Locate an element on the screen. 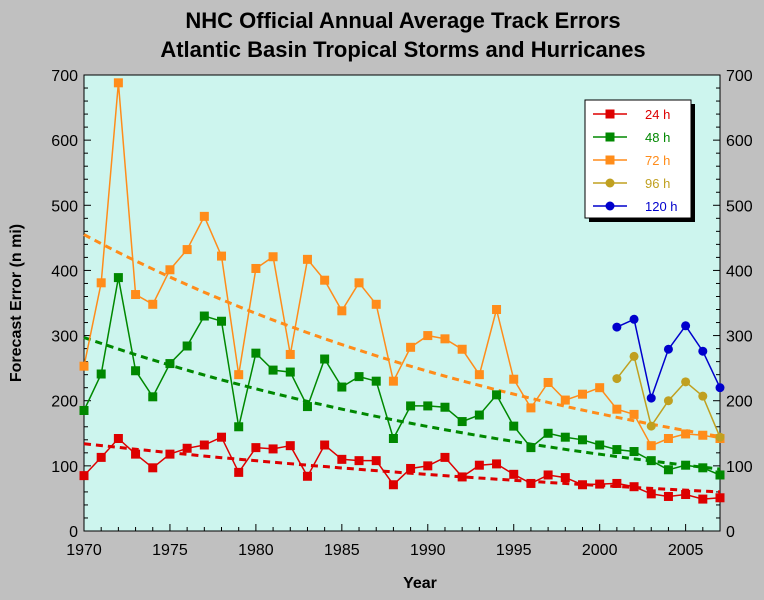 This screenshot has height=600, width=764. legend: 24 h 48 h 72 h 96 h 120 h is located at coordinates (639, 160).